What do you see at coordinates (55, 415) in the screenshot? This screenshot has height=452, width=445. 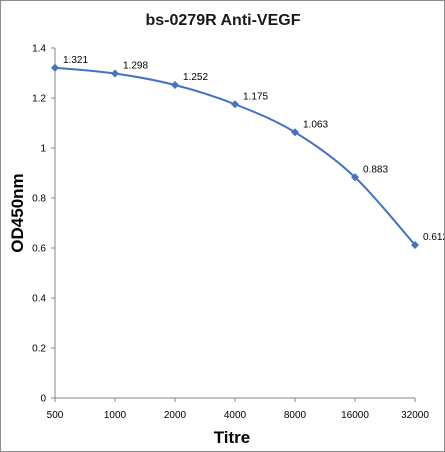 I see `x-tick-label: 500` at bounding box center [55, 415].